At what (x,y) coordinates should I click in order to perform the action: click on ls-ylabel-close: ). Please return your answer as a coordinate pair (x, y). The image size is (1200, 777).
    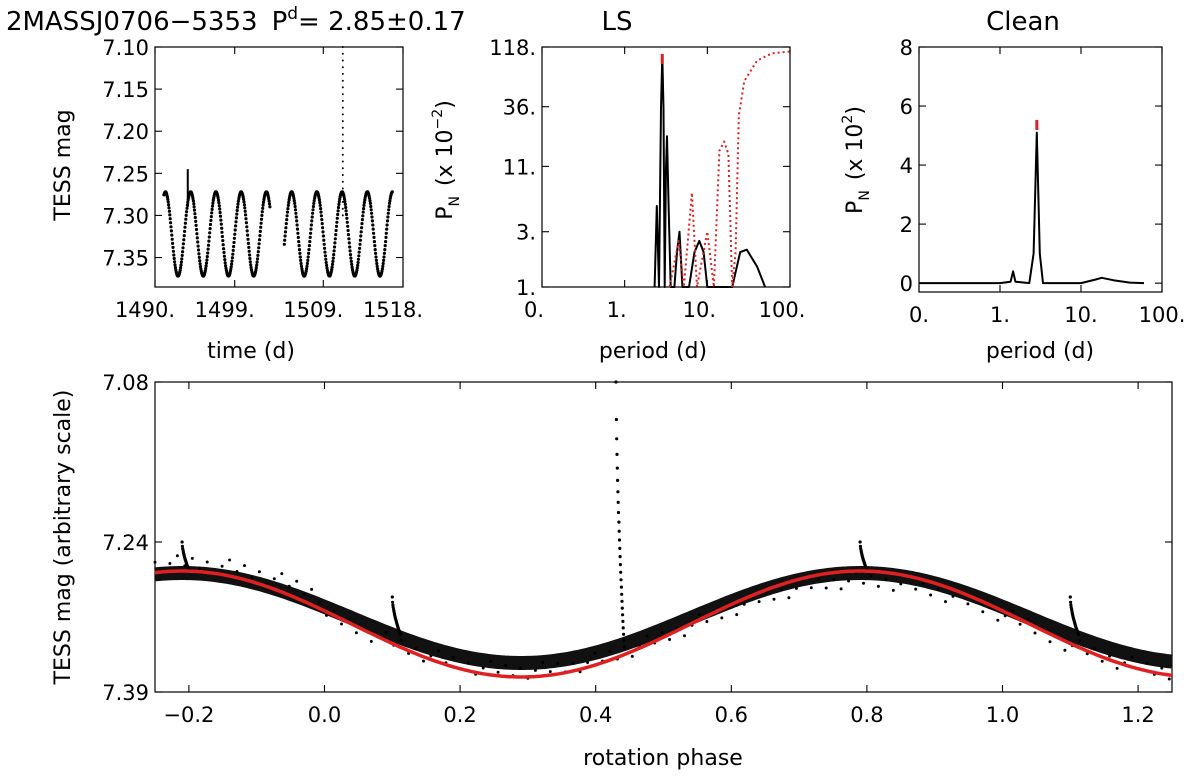
    Looking at the image, I should click on (445, 104).